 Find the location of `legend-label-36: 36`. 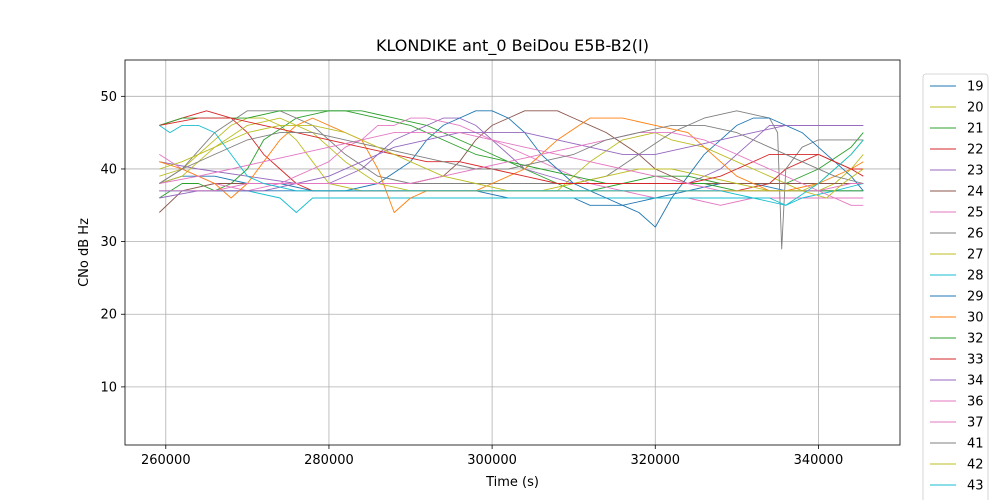

legend-label-36: 36 is located at coordinates (975, 402).